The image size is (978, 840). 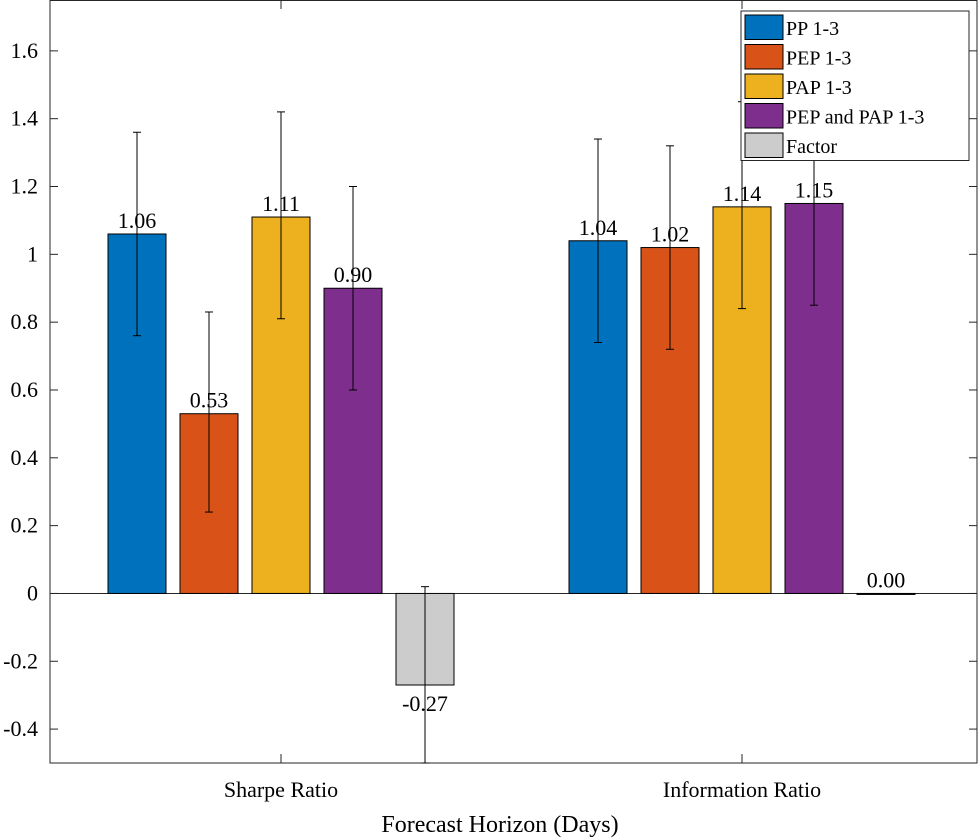 I want to click on y-tick-label: -0.2, so click(x=20, y=660).